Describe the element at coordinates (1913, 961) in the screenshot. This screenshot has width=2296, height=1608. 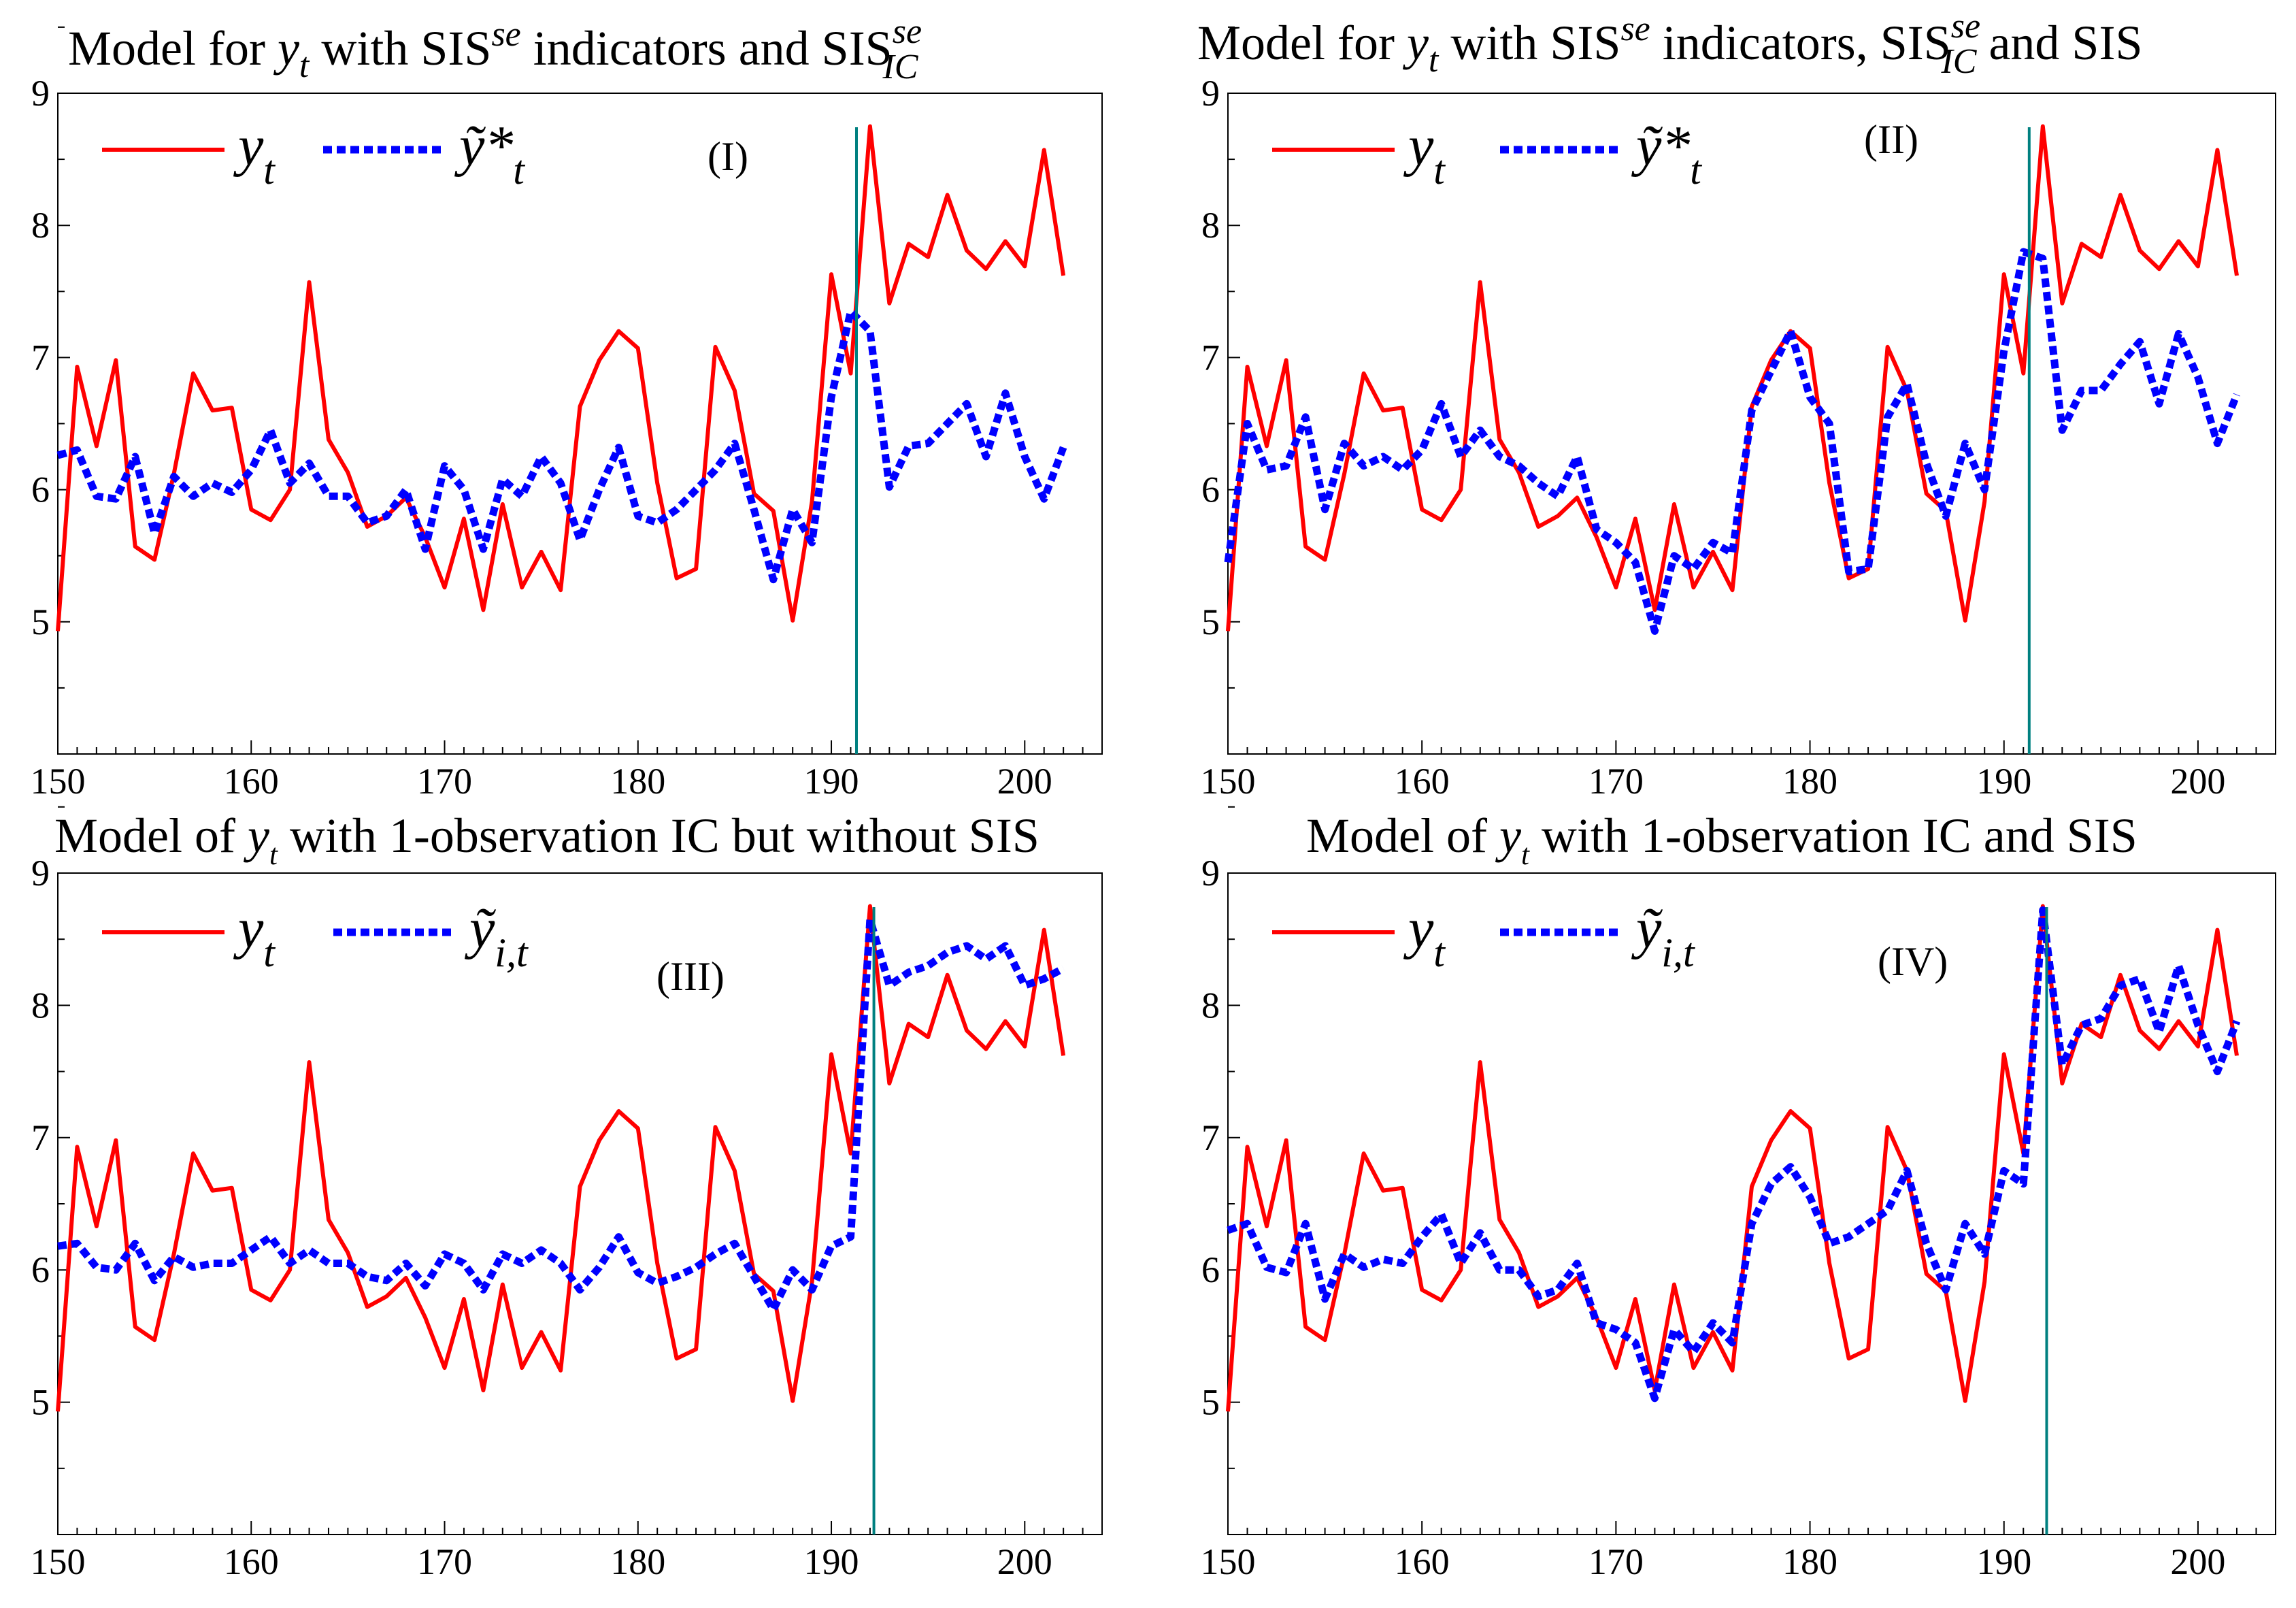
I see `panel-label: (IV)` at that location.